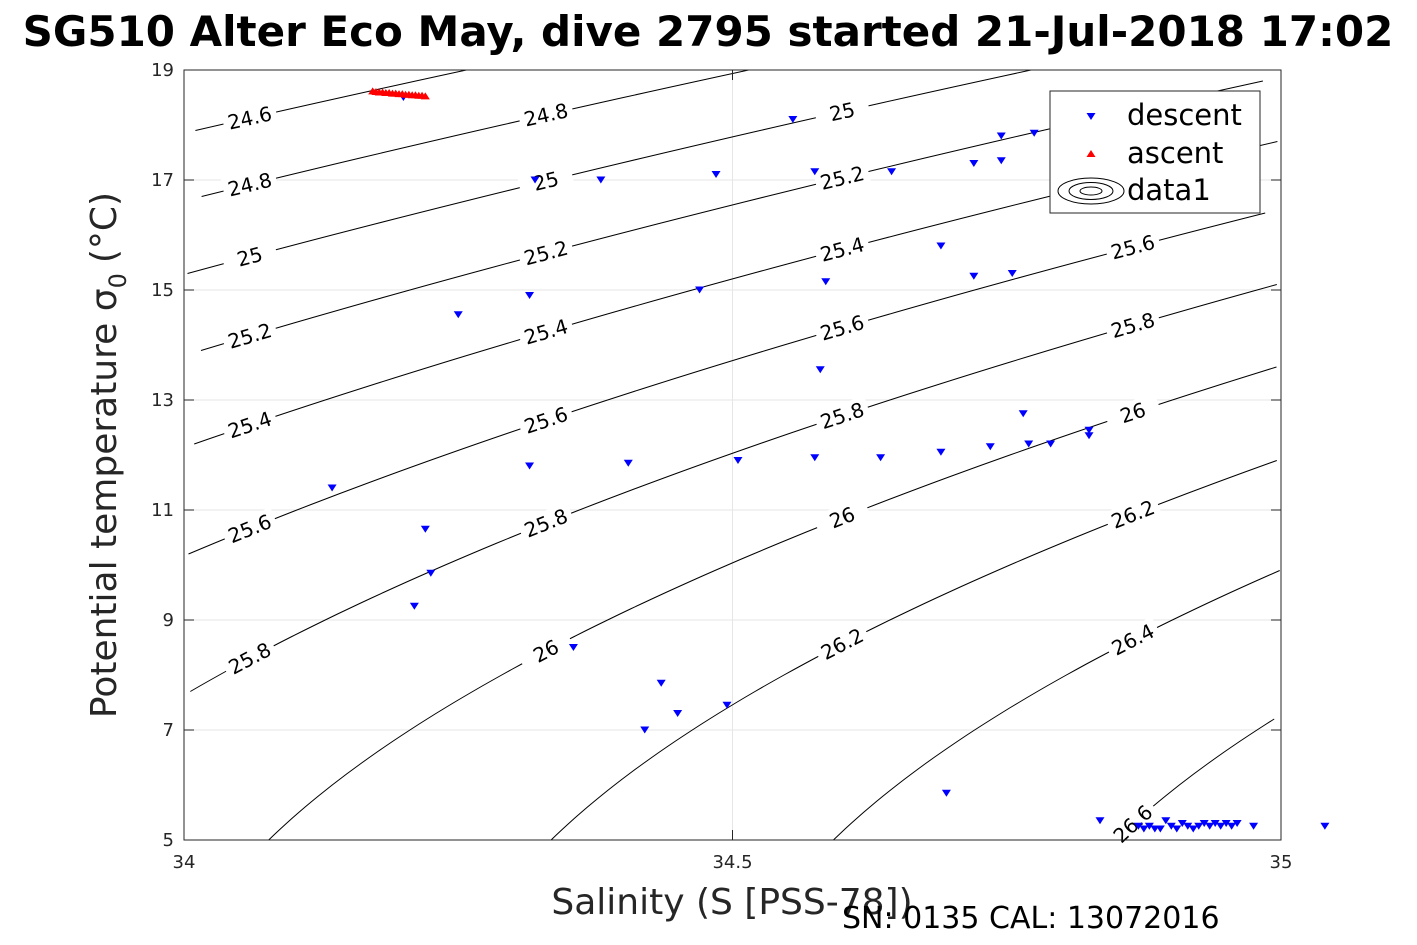 Image resolution: width=1417 pixels, height=945 pixels. Describe the element at coordinates (118, 280) in the screenshot. I see `y-axis-label-subscript: 0` at that location.